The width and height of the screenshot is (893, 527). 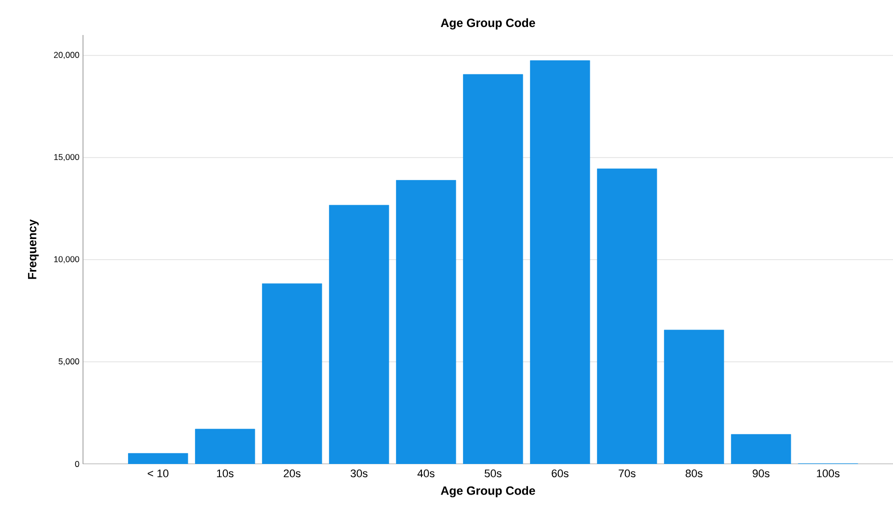 What do you see at coordinates (488, 24) in the screenshot?
I see `chart-title: Age Group Code` at bounding box center [488, 24].